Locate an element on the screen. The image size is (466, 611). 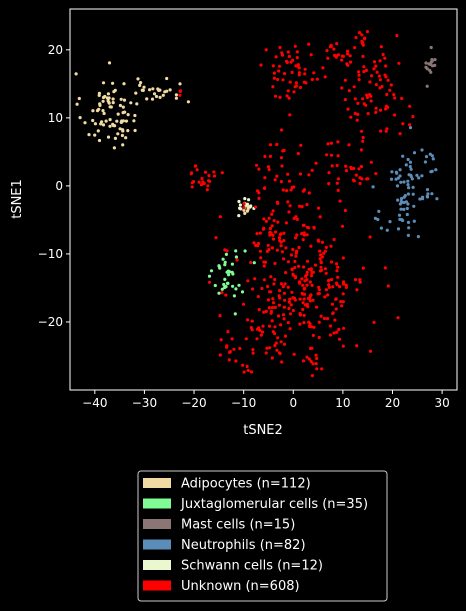
legend-label: Schwann cells (n=12) is located at coordinates (252, 566).